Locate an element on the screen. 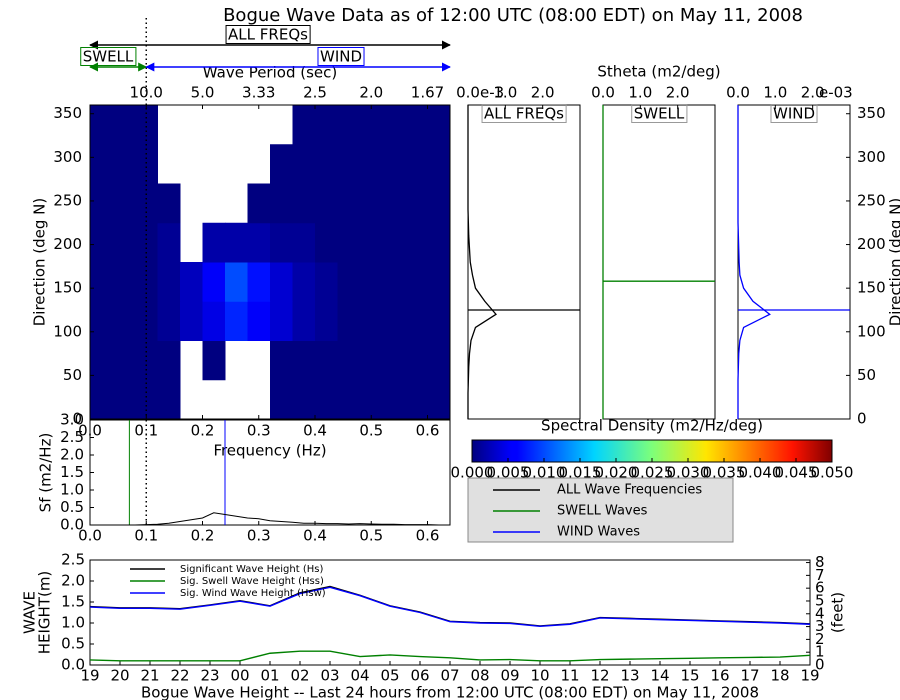  x-tick-label: 02 is located at coordinates (299, 676).